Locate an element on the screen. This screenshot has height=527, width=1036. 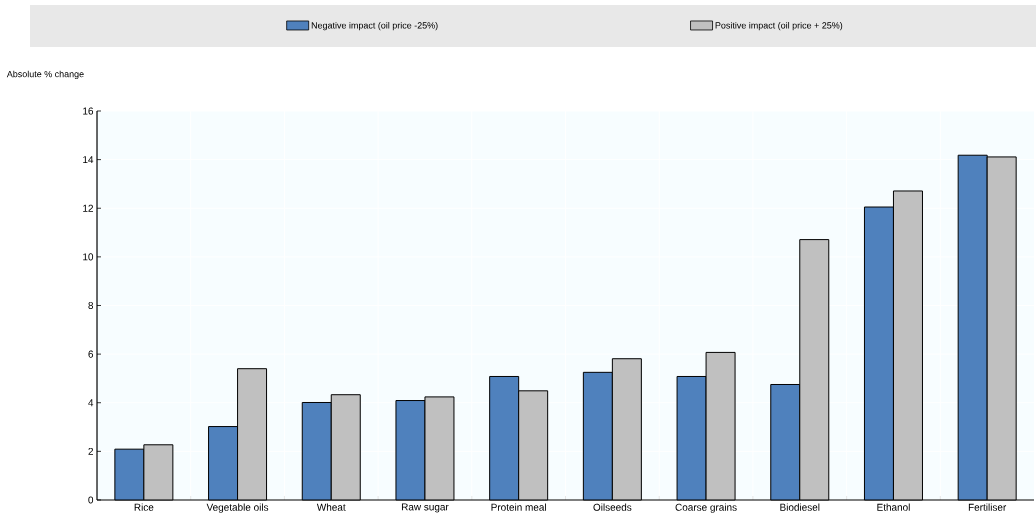
x-tick-label: Rice is located at coordinates (144, 507).